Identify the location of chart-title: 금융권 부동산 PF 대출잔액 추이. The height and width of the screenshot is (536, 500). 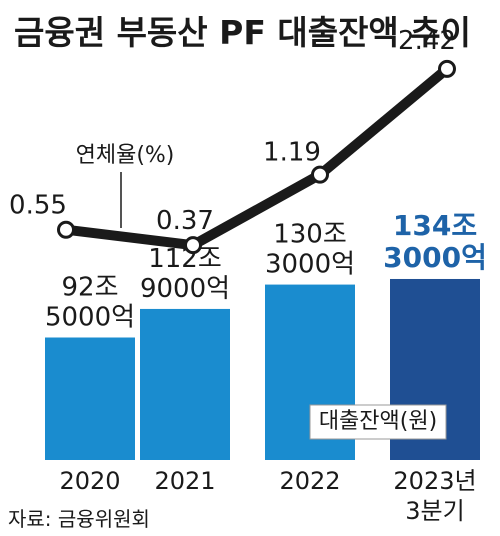
(242, 32).